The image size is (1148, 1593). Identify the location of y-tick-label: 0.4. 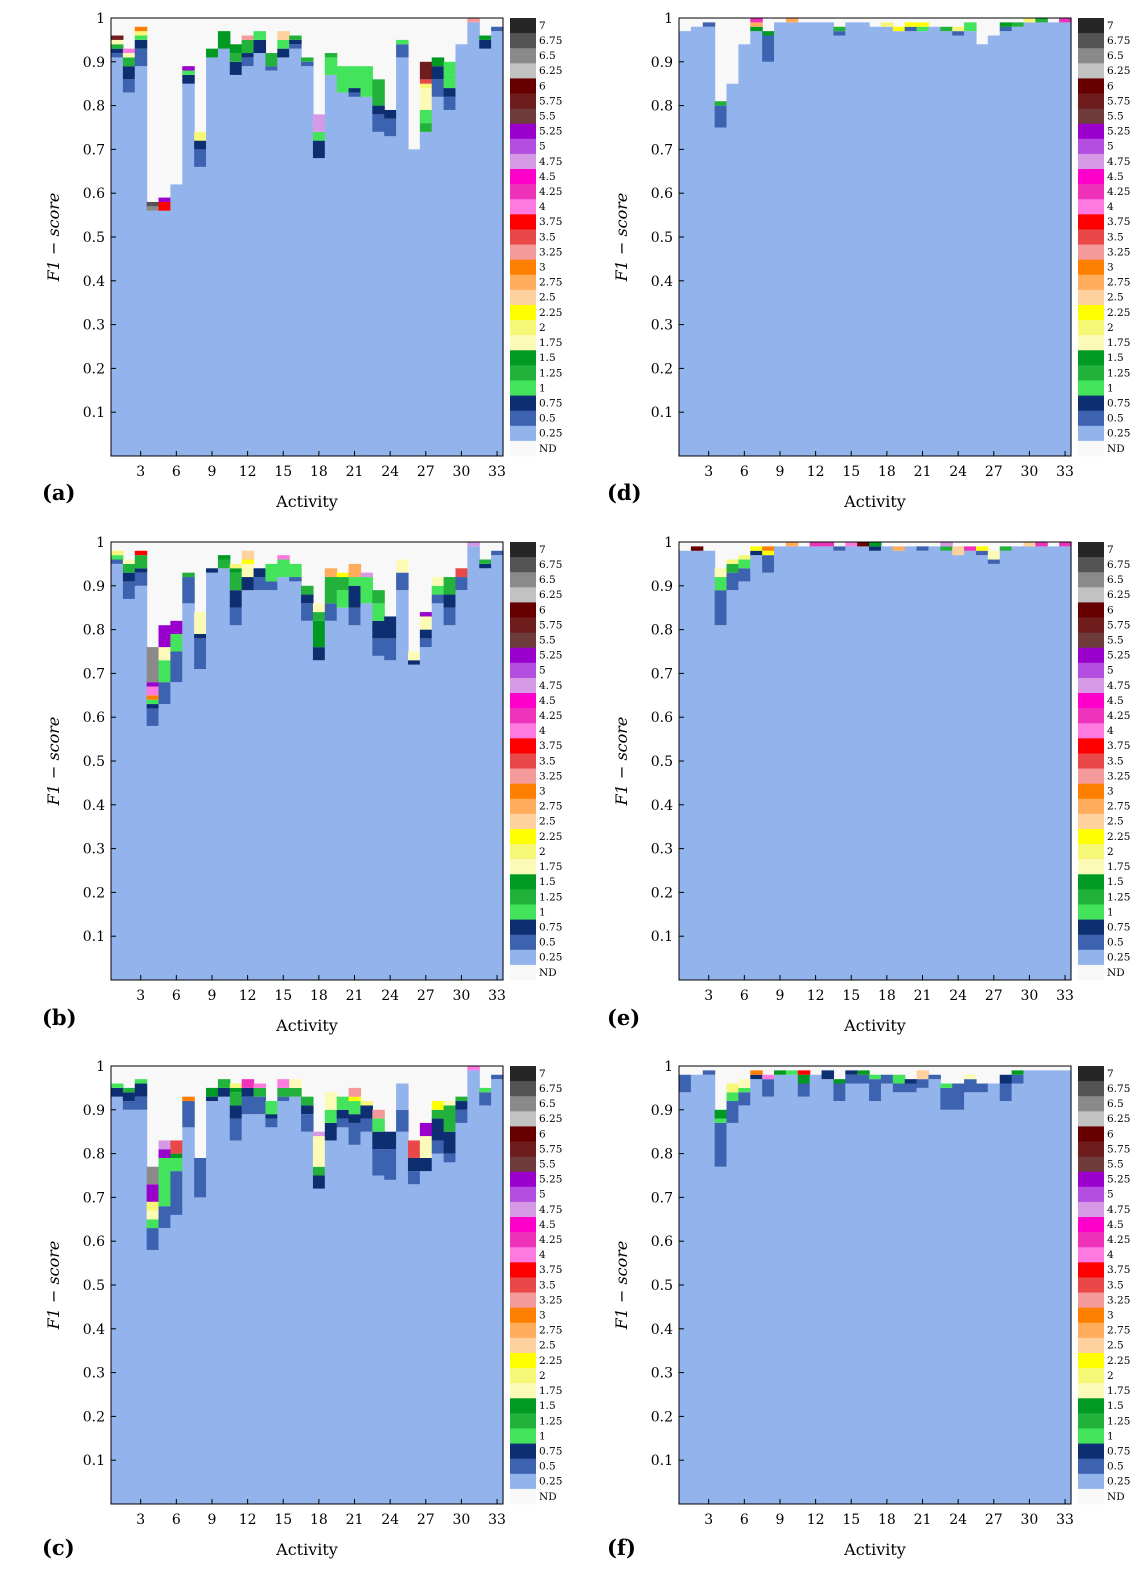
(662, 1330).